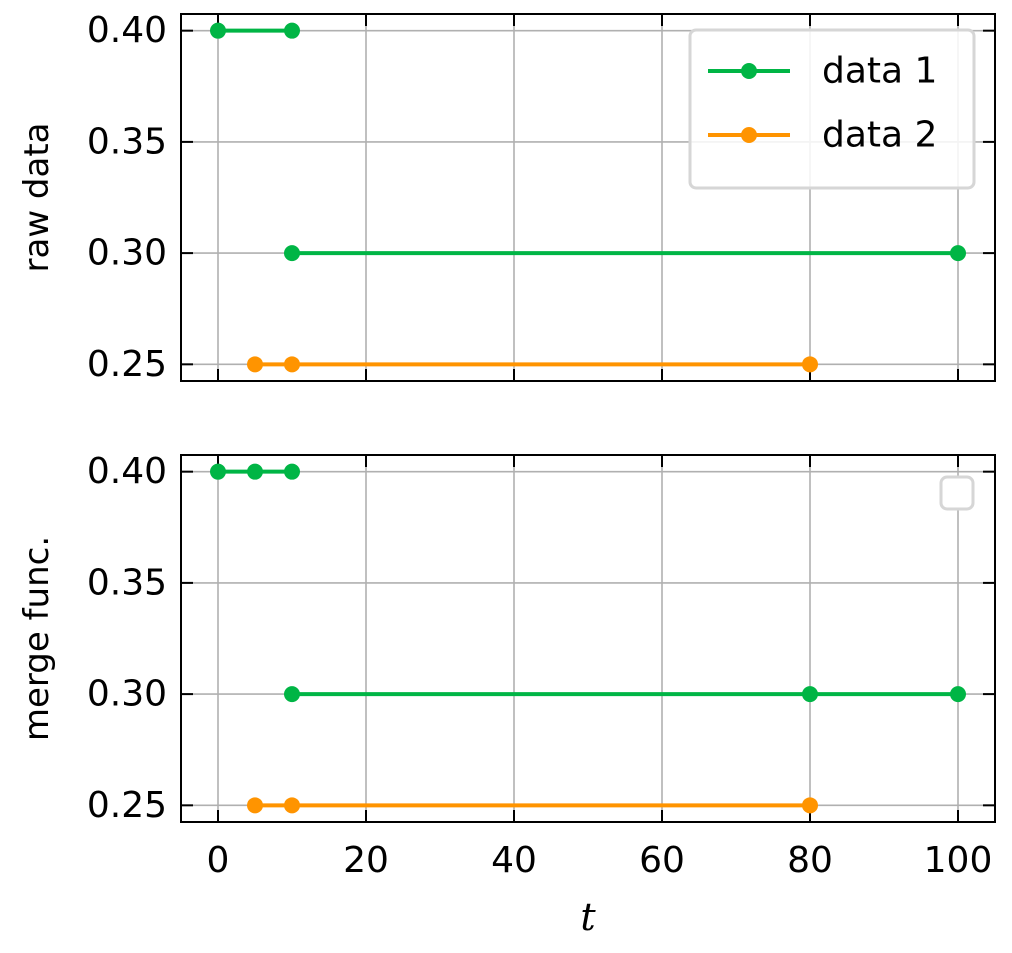 The width and height of the screenshot is (1012, 953). I want to click on x-tick-label: 20, so click(366, 860).